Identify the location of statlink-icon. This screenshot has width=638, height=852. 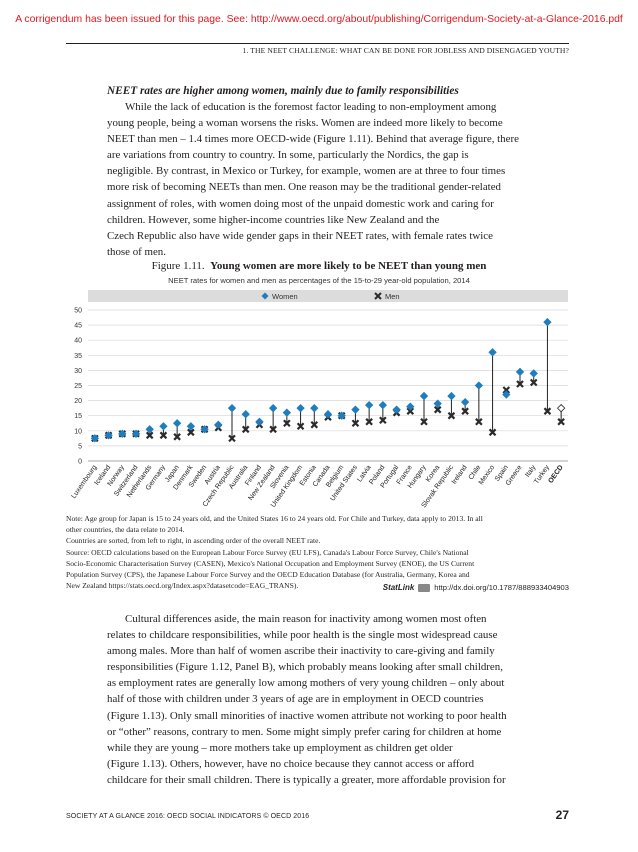
(424, 587).